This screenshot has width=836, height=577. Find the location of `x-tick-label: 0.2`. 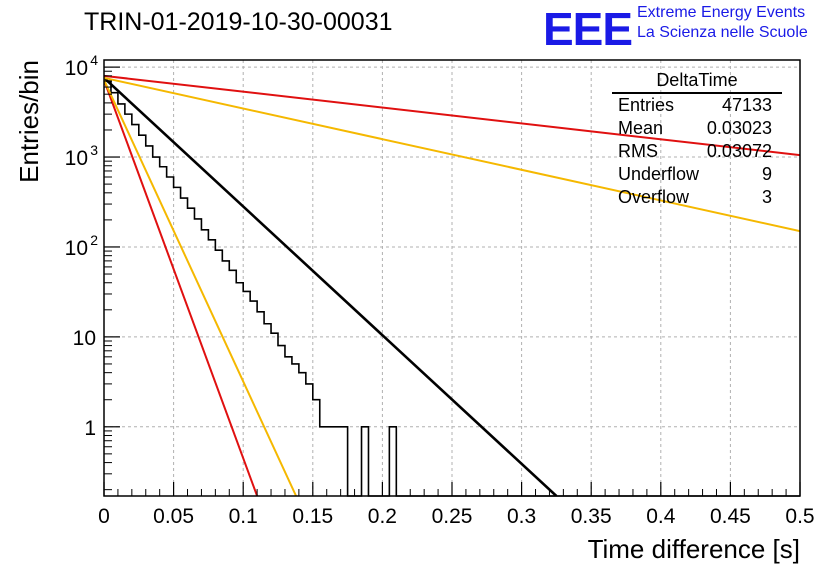

x-tick-label: 0.2 is located at coordinates (382, 516).